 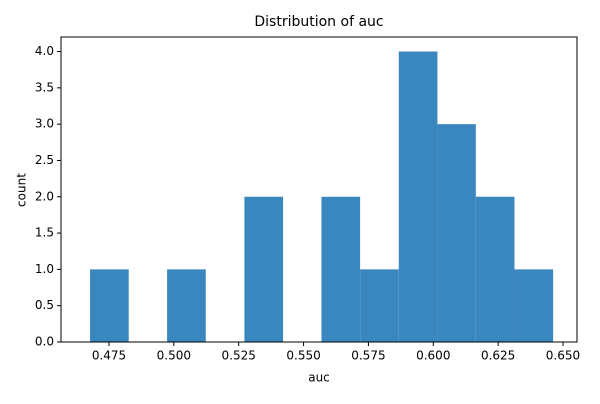 I want to click on y-tick-label: 3.0, so click(x=44, y=124).